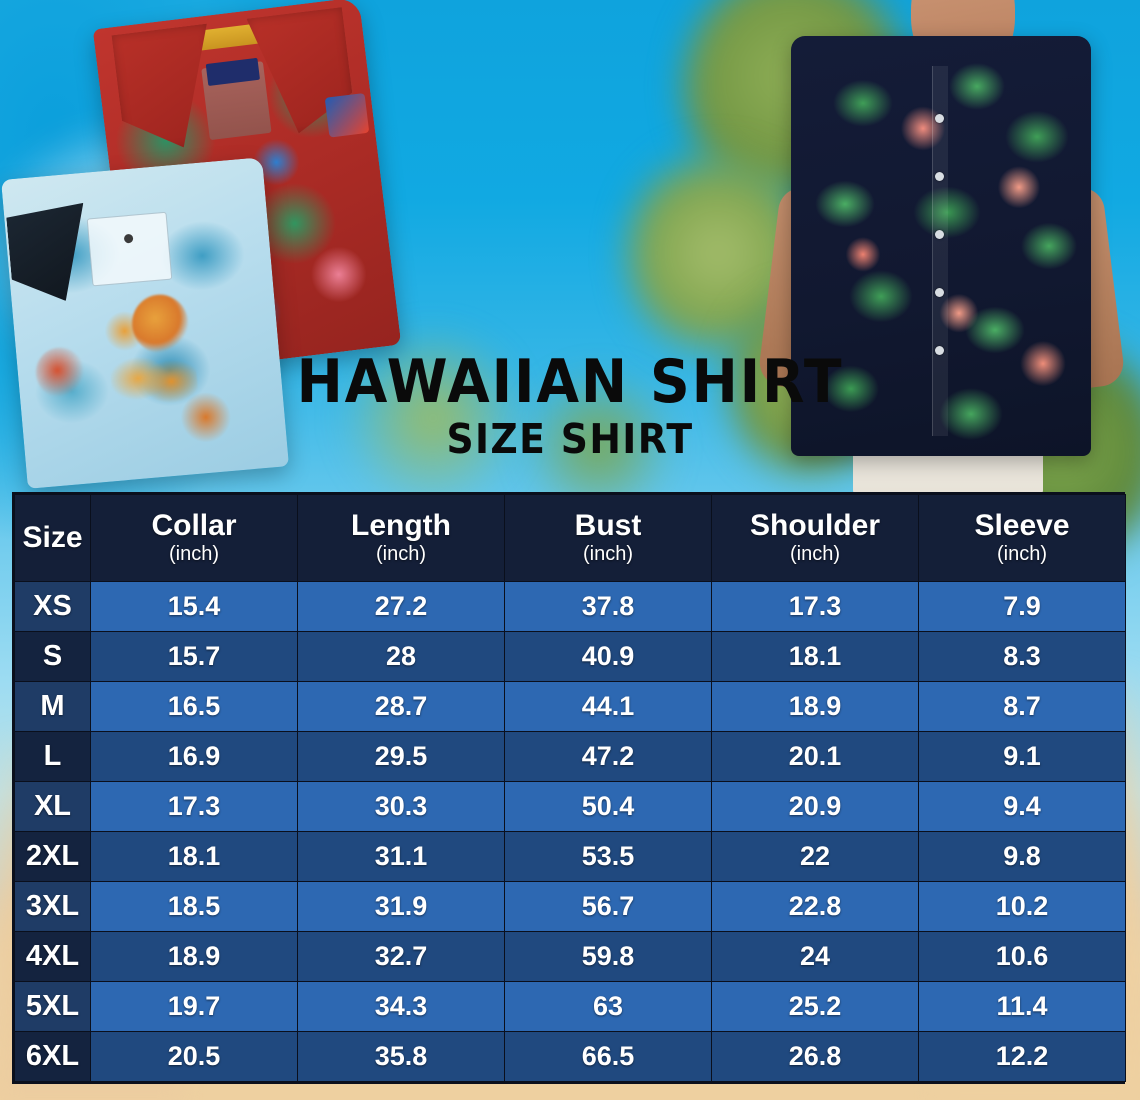  I want to click on measurement-cell-bust: 56.7, so click(608, 906).